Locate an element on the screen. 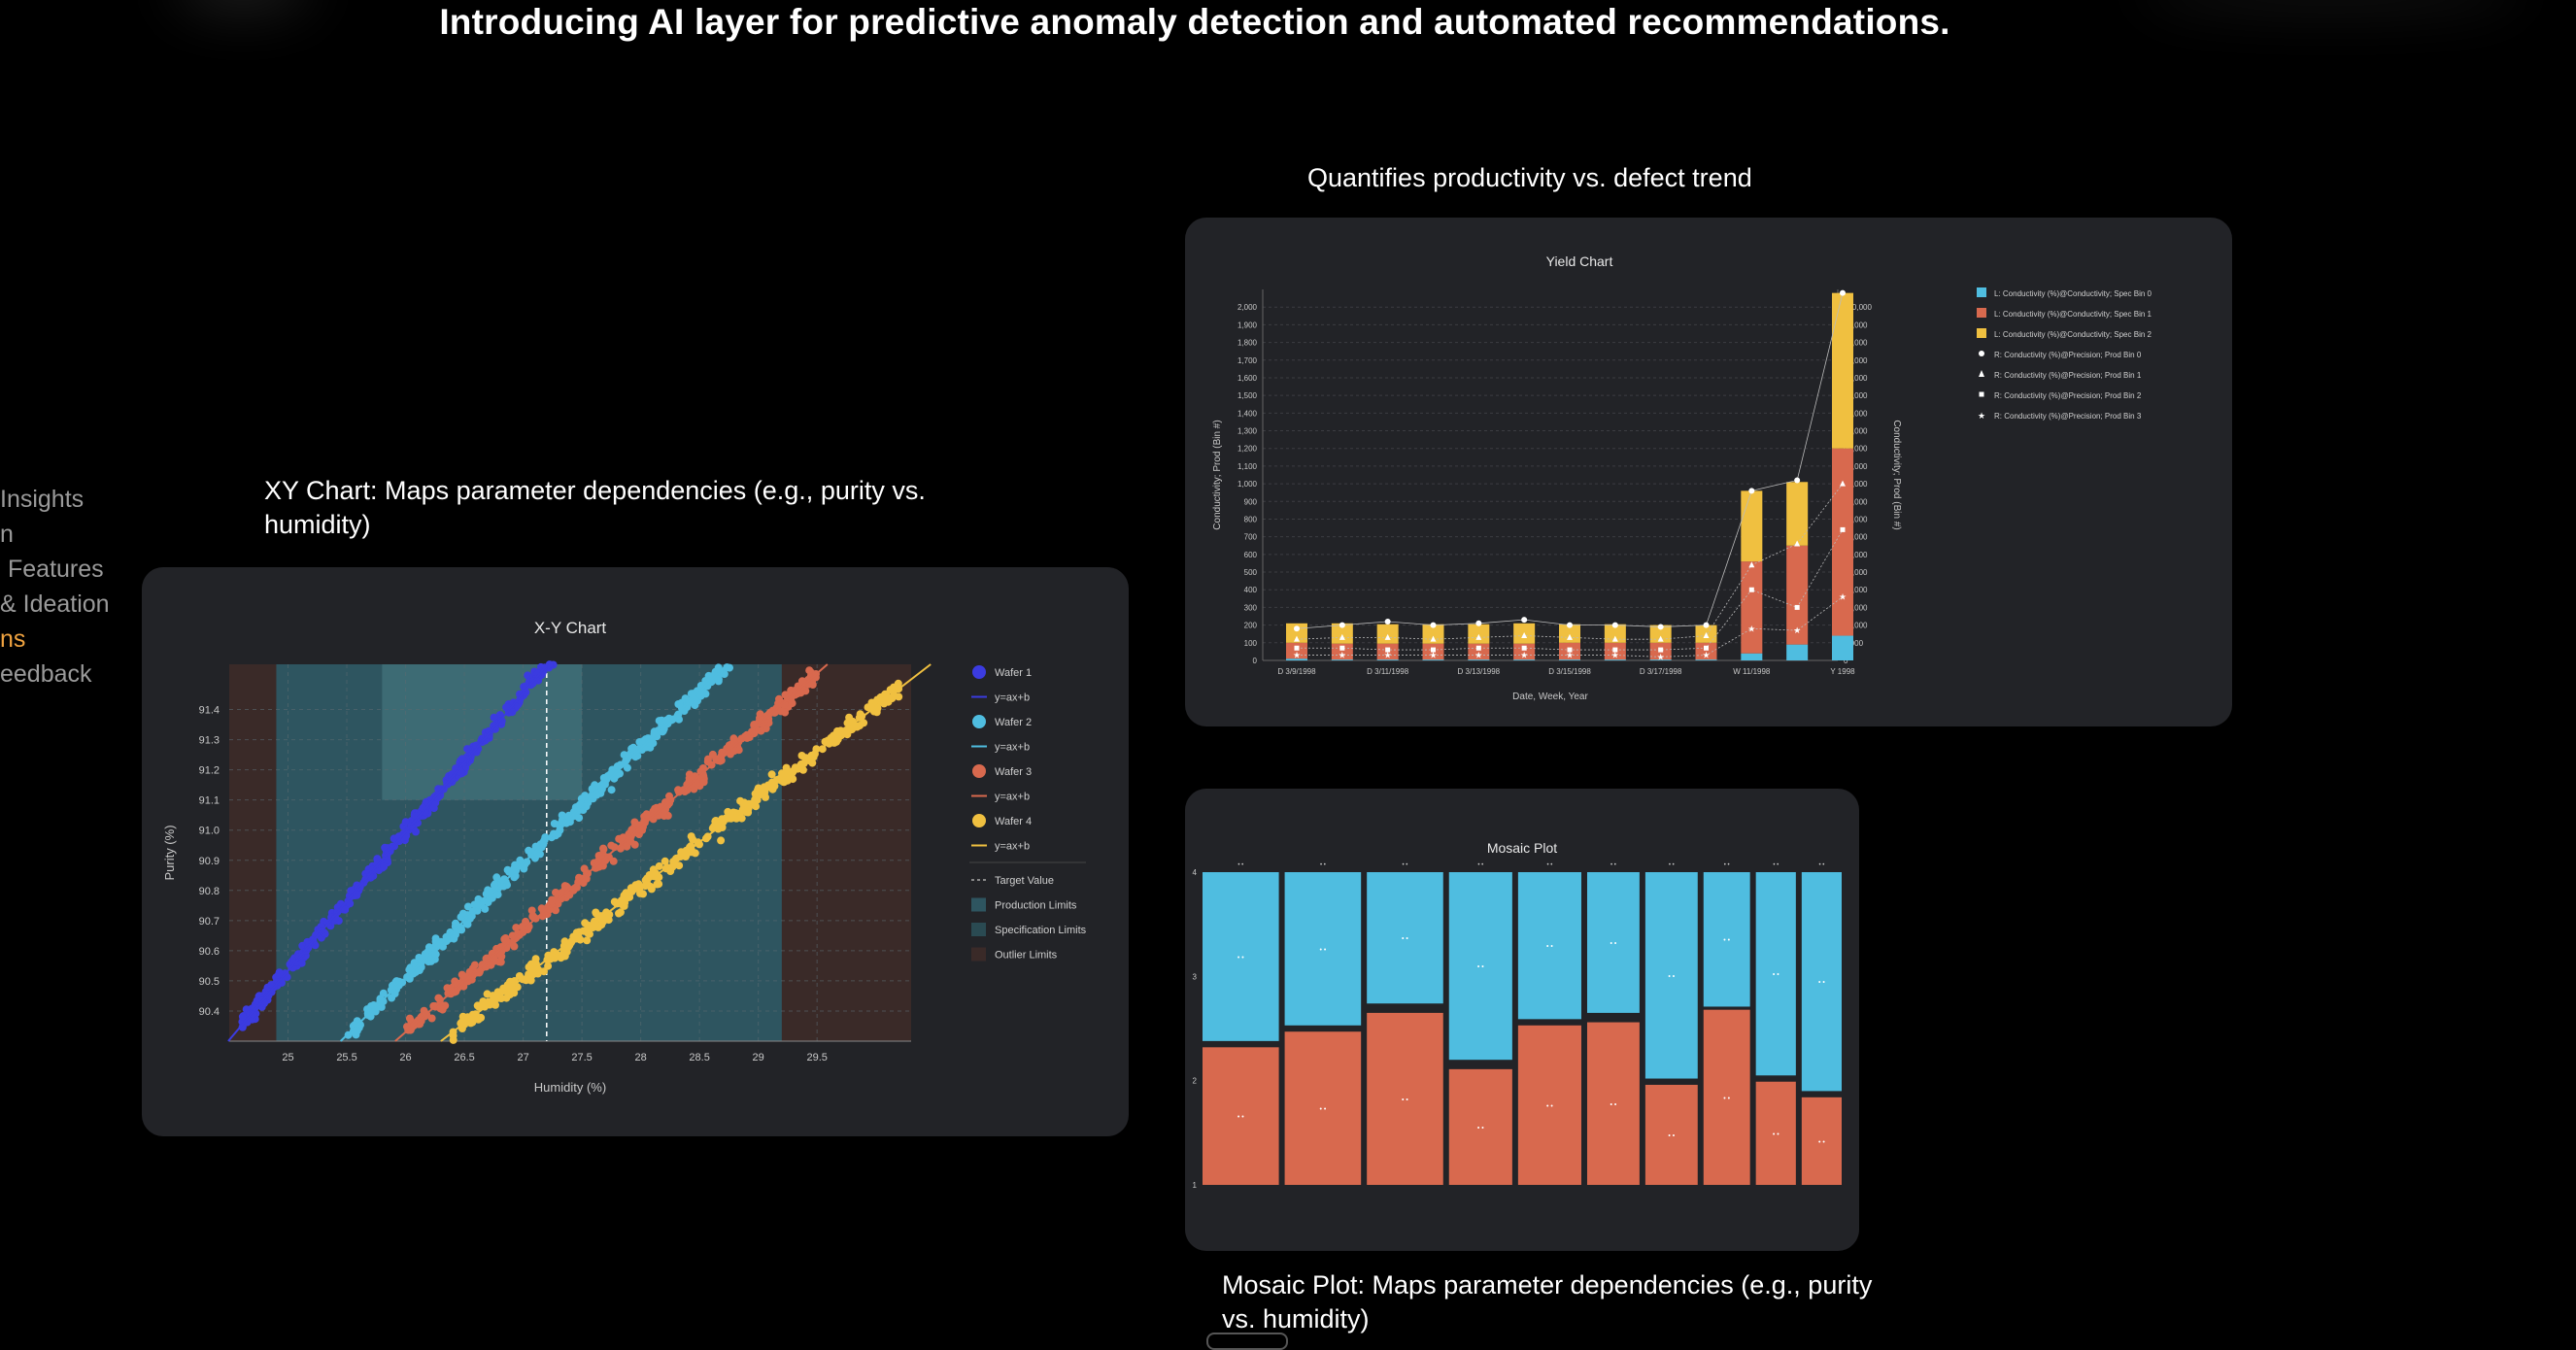 The width and height of the screenshot is (2576, 1350). side-nav-item-2: n is located at coordinates (7, 534).